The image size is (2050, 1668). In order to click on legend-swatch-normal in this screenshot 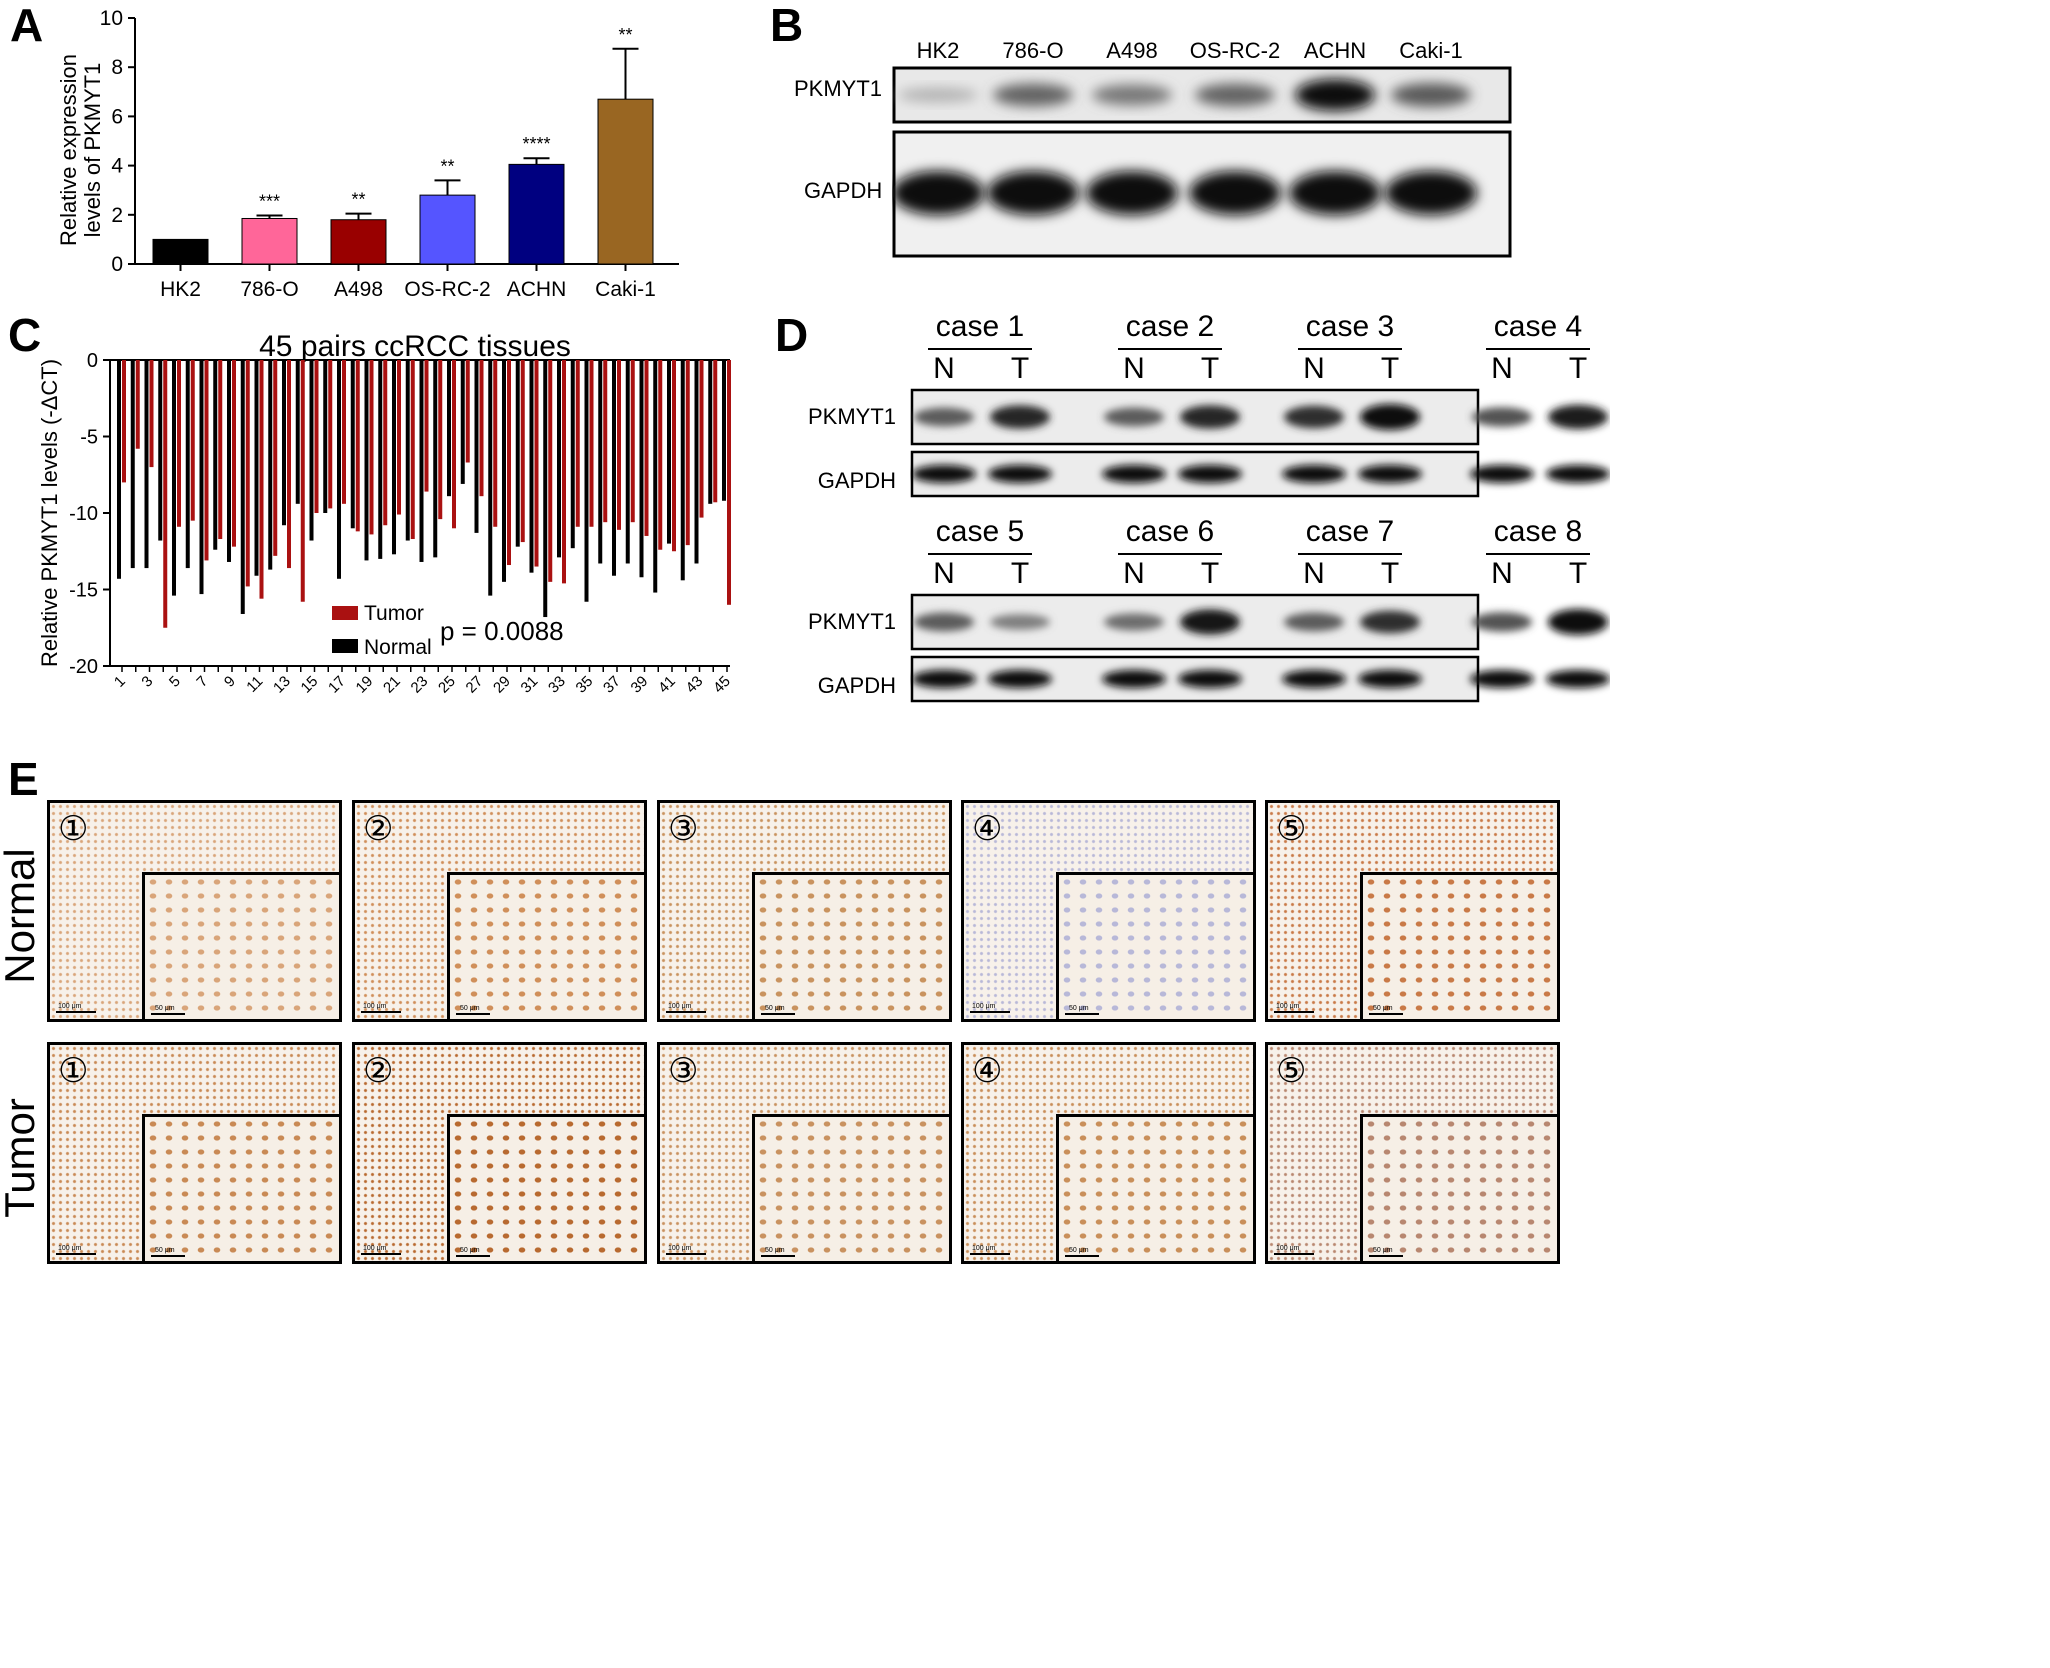, I will do `click(345, 646)`.